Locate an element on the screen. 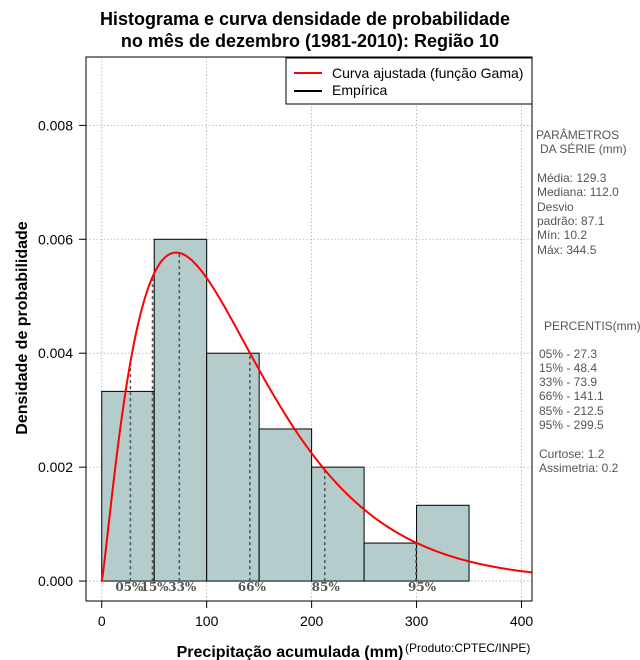  params-title-1: PARÂMETROS is located at coordinates (577, 134).